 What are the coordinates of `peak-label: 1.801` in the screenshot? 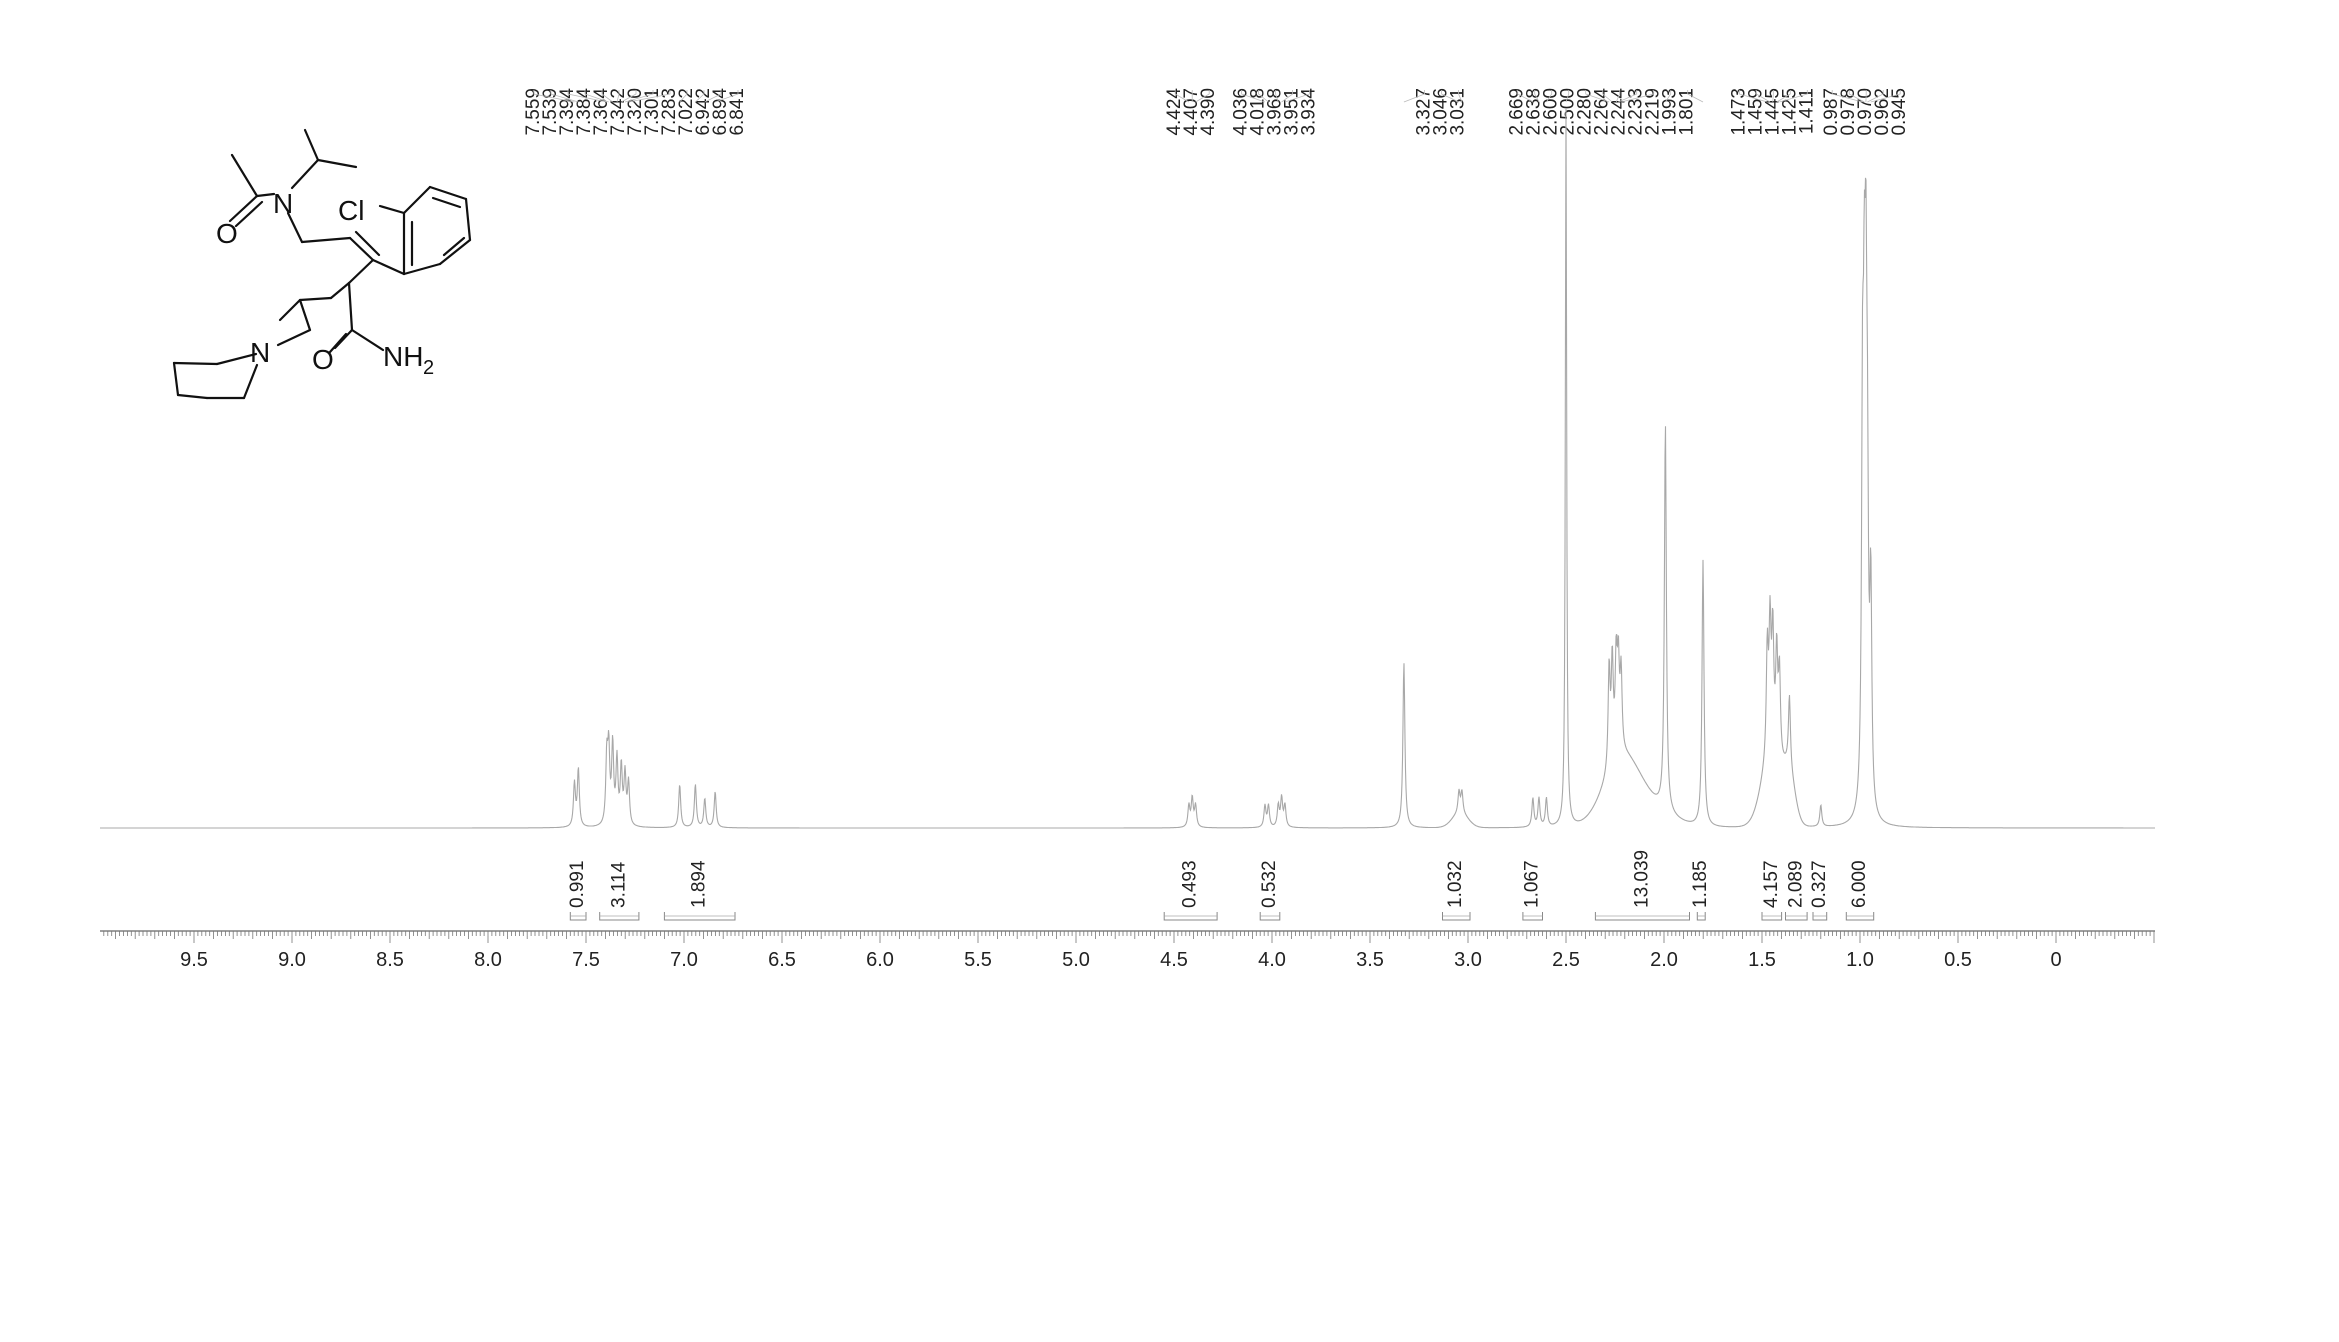 It's located at (1687, 112).